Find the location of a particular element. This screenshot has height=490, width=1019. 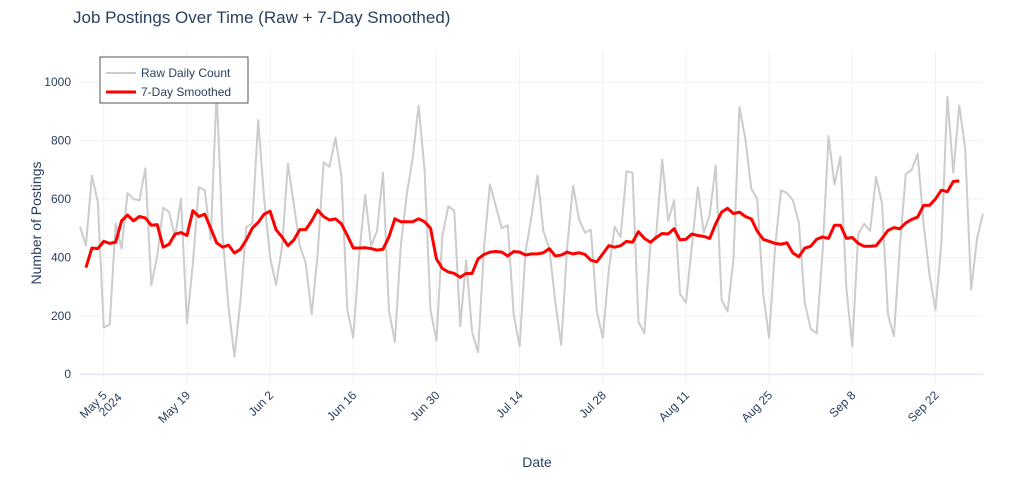

y-tick-label: 200 is located at coordinates (61, 316).